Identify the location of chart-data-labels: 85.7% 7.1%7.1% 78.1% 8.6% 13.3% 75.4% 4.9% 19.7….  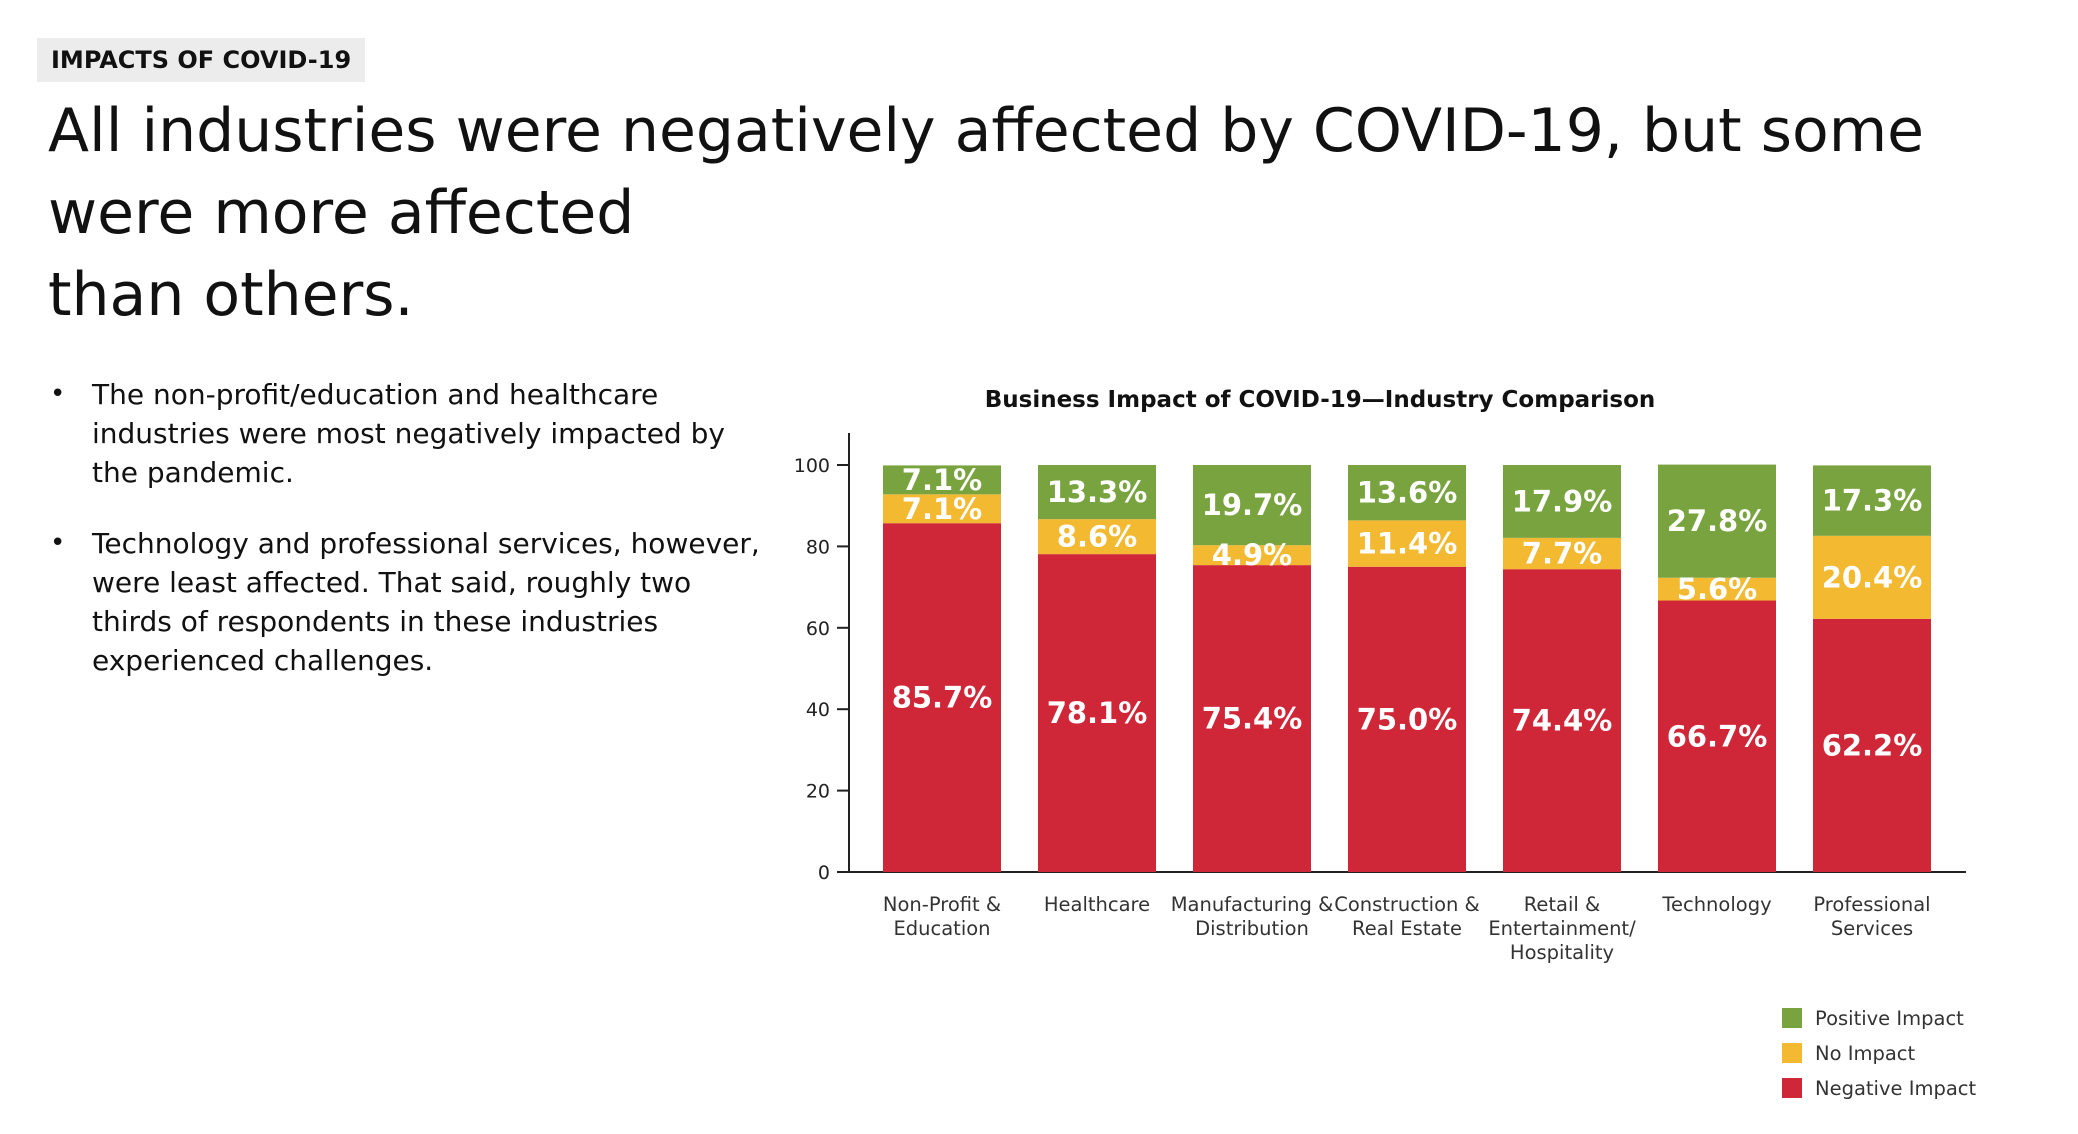
(1407, 613).